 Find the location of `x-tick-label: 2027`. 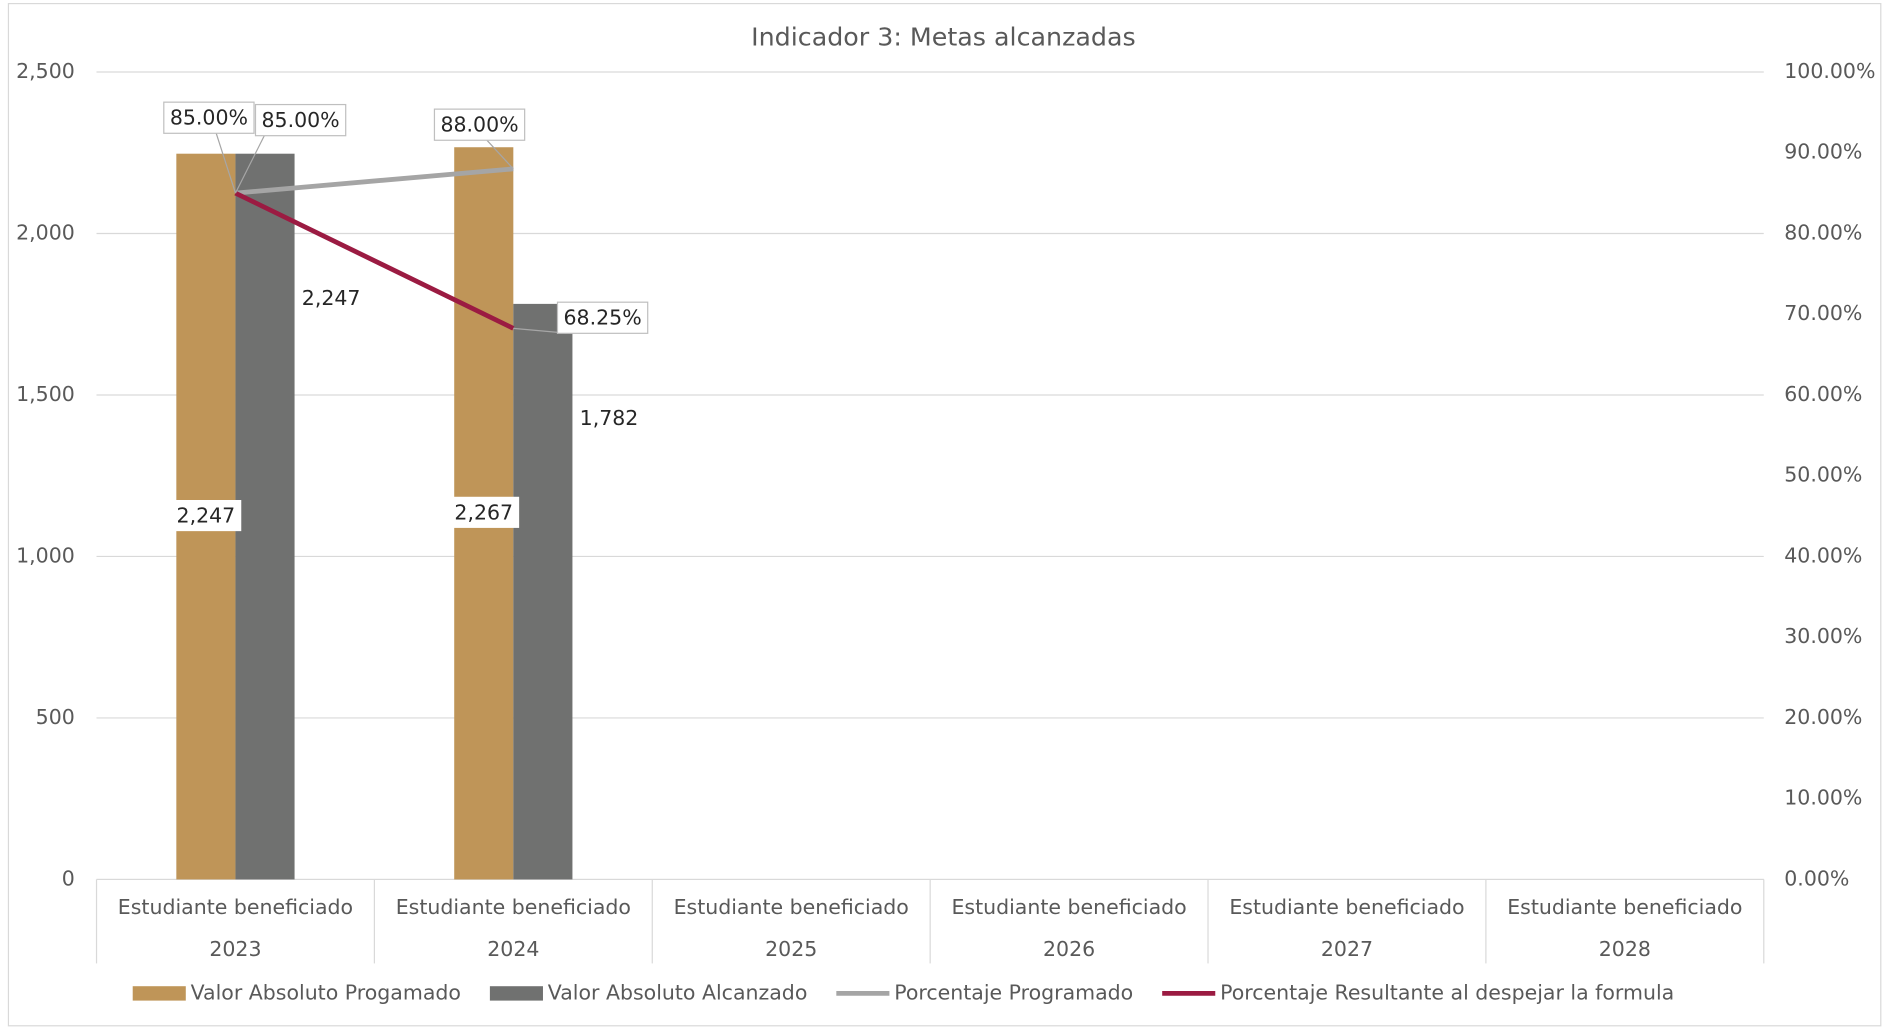

x-tick-label: 2027 is located at coordinates (1347, 949).